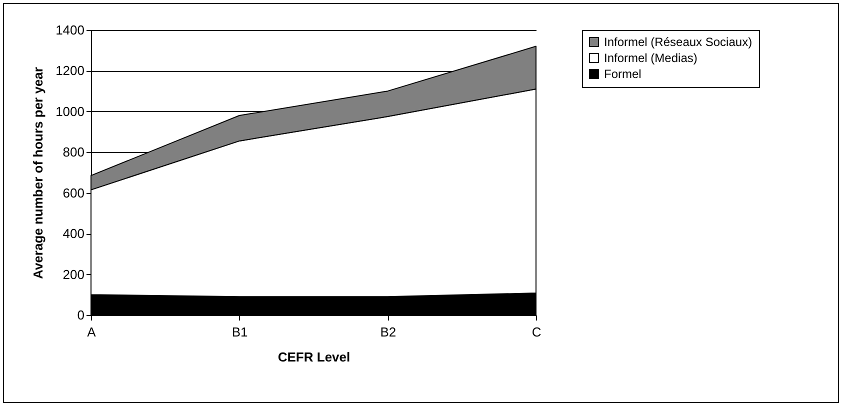  Describe the element at coordinates (537, 332) in the screenshot. I see `x-tick-label: C` at that location.